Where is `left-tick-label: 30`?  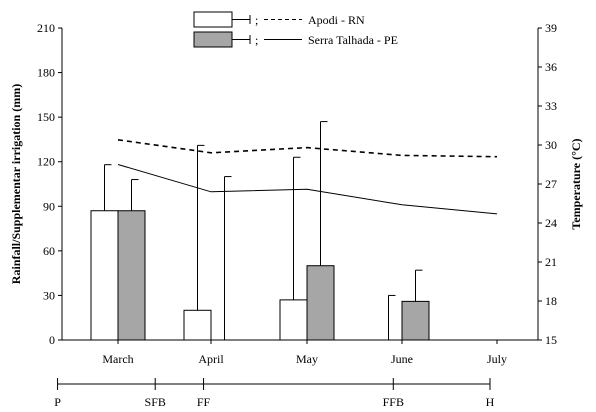
left-tick-label: 30 is located at coordinates (49, 295).